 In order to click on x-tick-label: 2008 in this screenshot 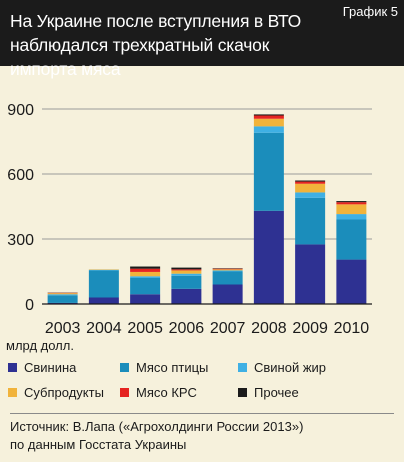, I will do `click(269, 328)`.